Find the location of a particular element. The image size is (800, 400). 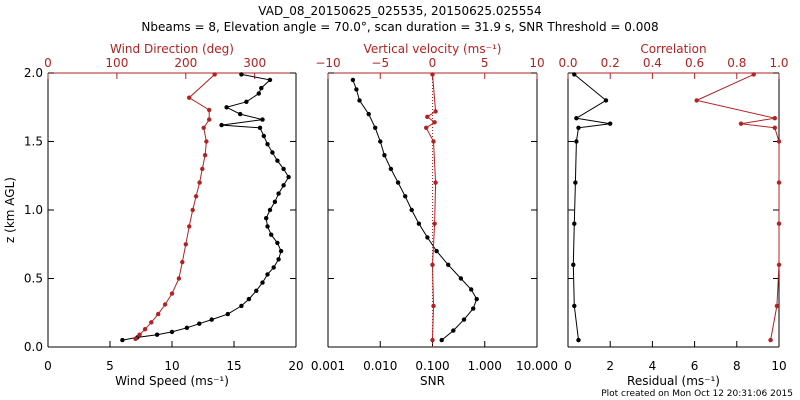

top-tick-label: 0 is located at coordinates (48, 63).